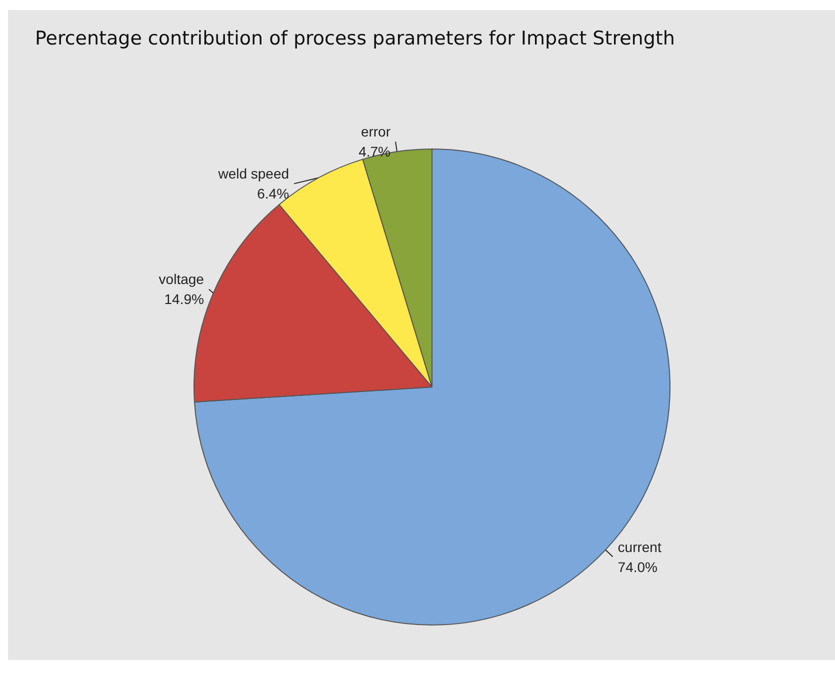 This screenshot has width=835, height=673. What do you see at coordinates (355, 39) in the screenshot?
I see `chart-title: Percentage contribution of process parameters for Impact Strength` at bounding box center [355, 39].